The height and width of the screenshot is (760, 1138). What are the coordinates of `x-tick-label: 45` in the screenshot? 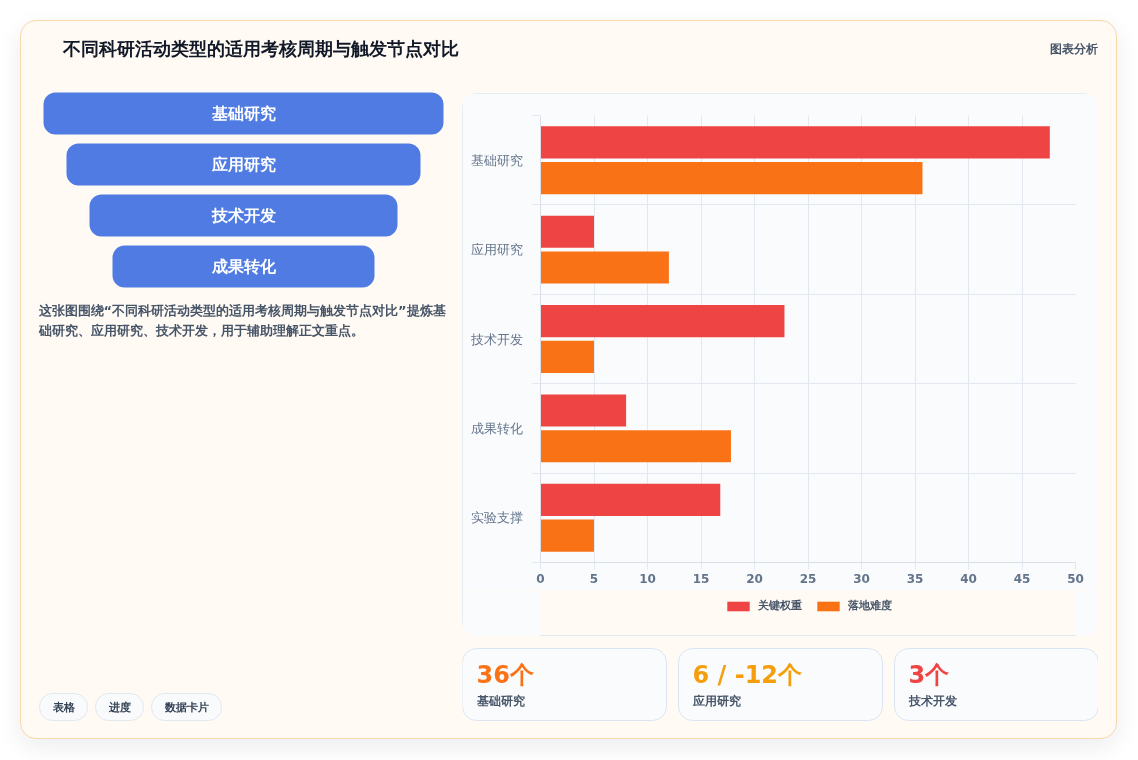 It's located at (1022, 578).